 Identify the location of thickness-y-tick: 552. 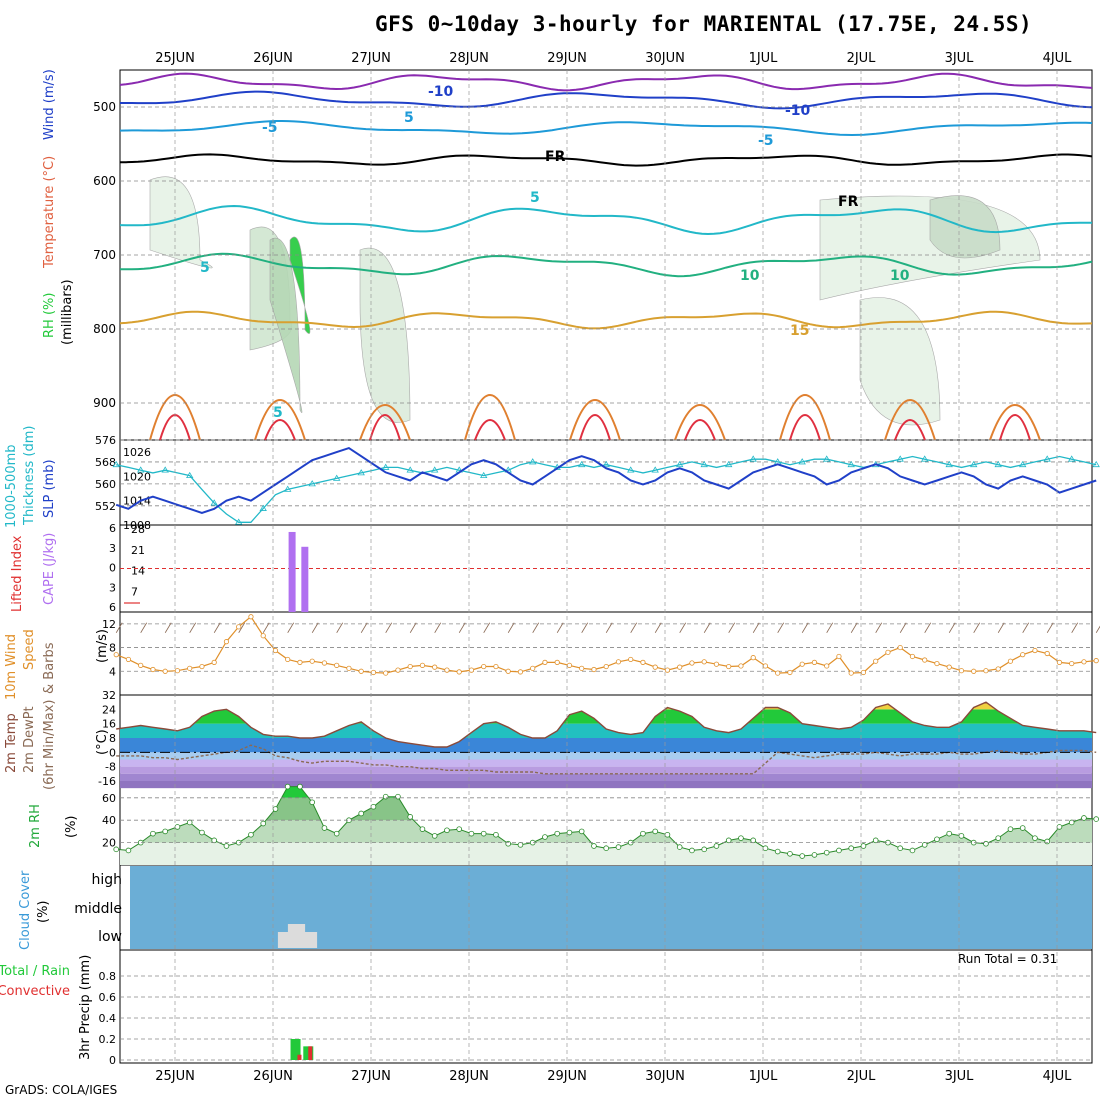
(105, 506).